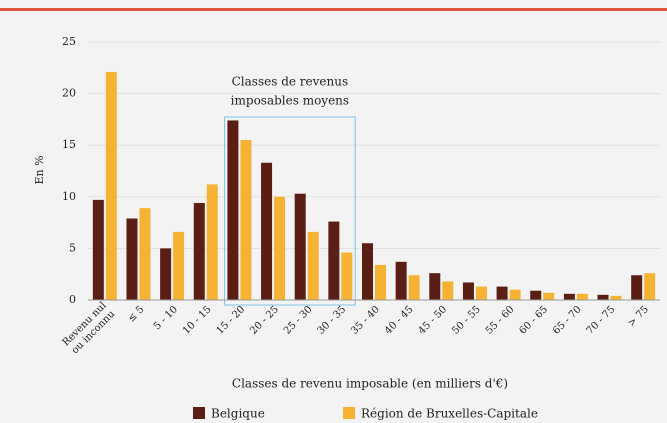  What do you see at coordinates (290, 82) in the screenshot?
I see `annotation: Classes de revenus` at bounding box center [290, 82].